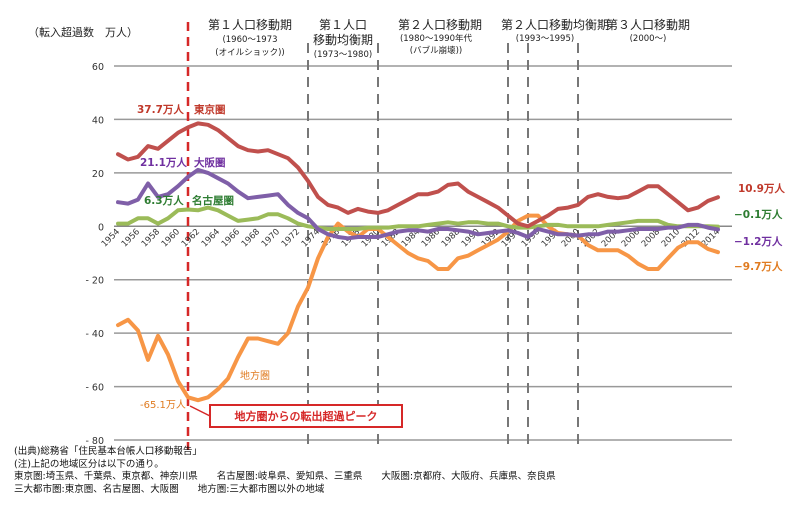 This screenshot has height=515, width=800. I want to click on regional-name-label: 地方圏, so click(255, 375).